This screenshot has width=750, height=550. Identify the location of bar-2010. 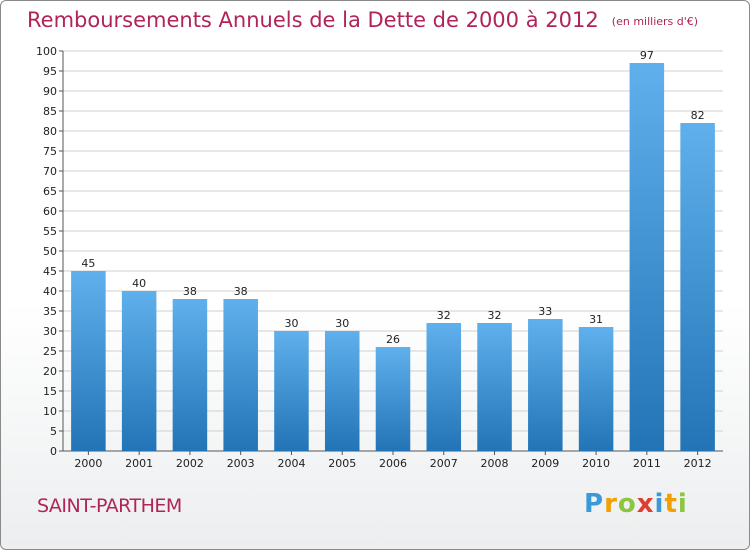
(596, 389).